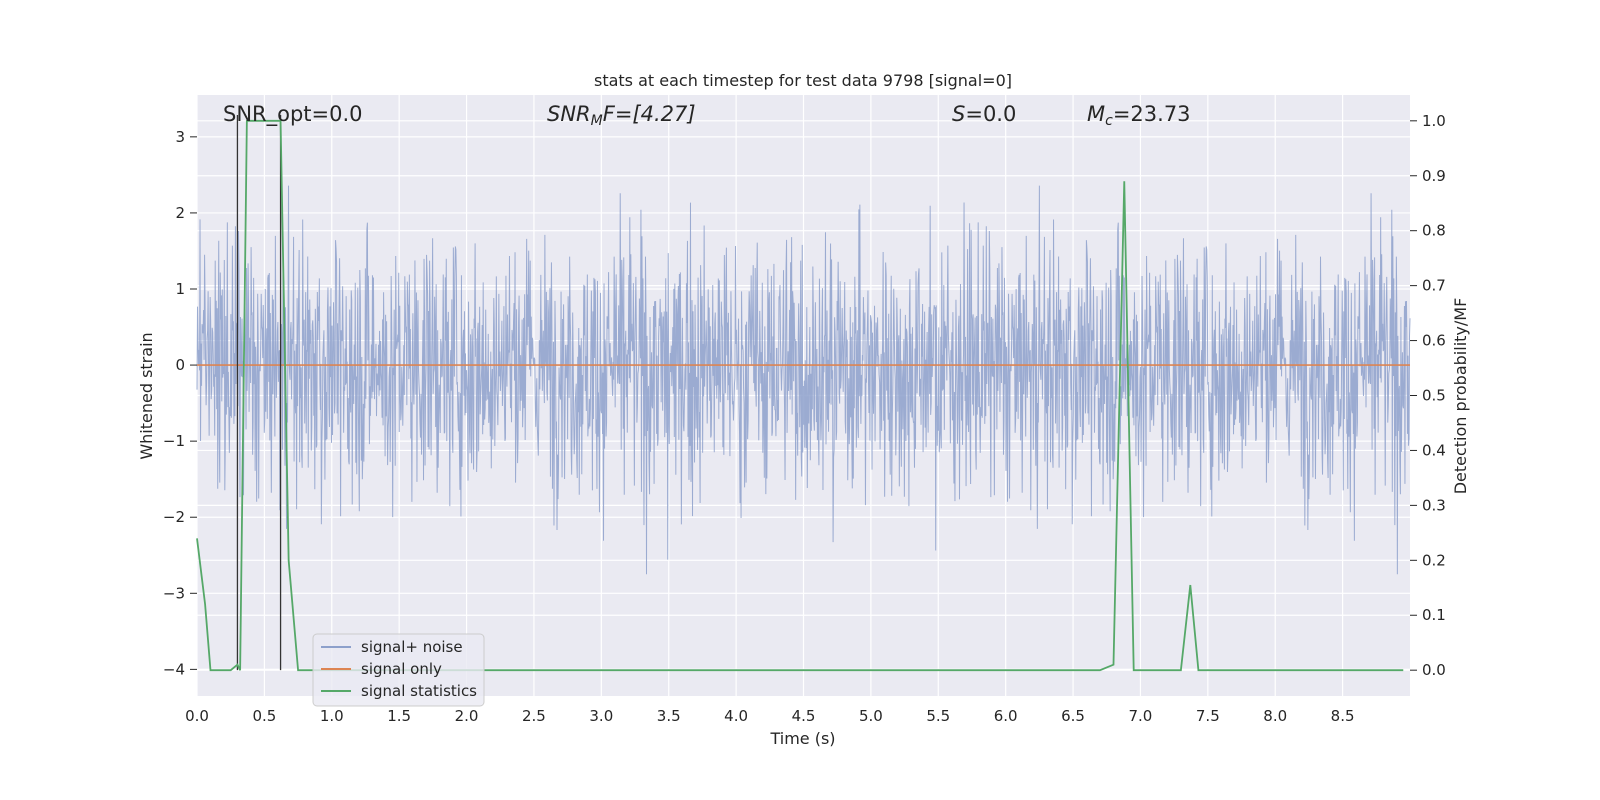 The image size is (1600, 800). Describe the element at coordinates (1434, 450) in the screenshot. I see `y2-tick-label: 0.4` at that location.